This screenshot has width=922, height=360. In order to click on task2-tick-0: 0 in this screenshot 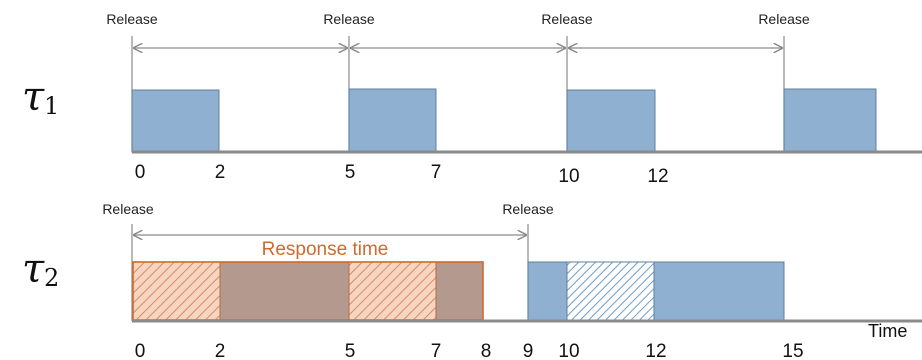, I will do `click(140, 350)`.